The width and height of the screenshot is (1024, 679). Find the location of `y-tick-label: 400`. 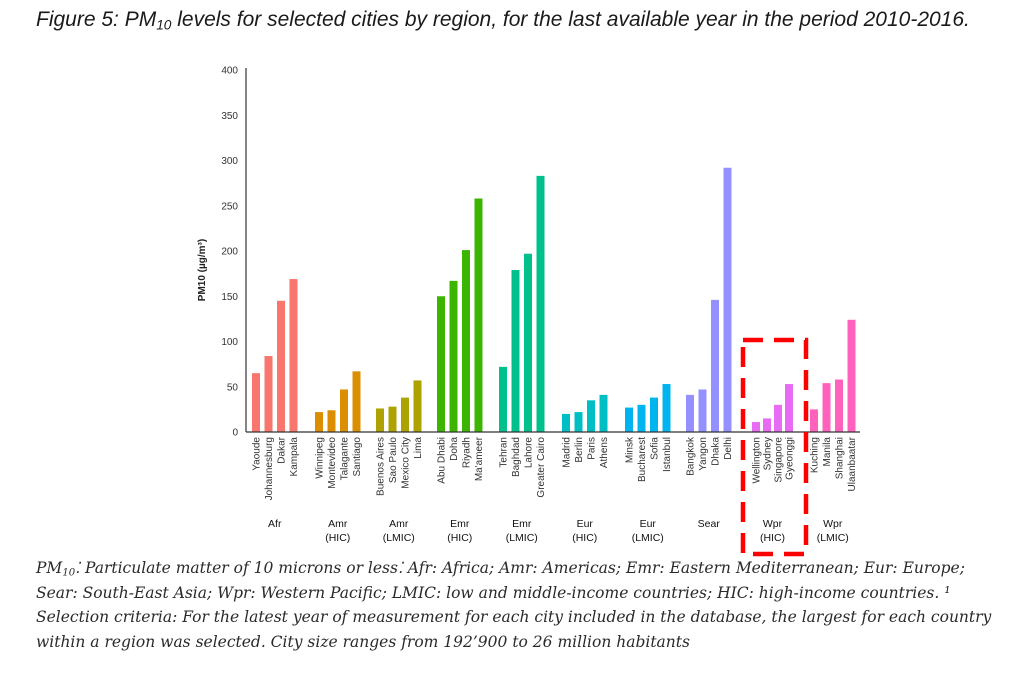

y-tick-label: 400 is located at coordinates (229, 71).